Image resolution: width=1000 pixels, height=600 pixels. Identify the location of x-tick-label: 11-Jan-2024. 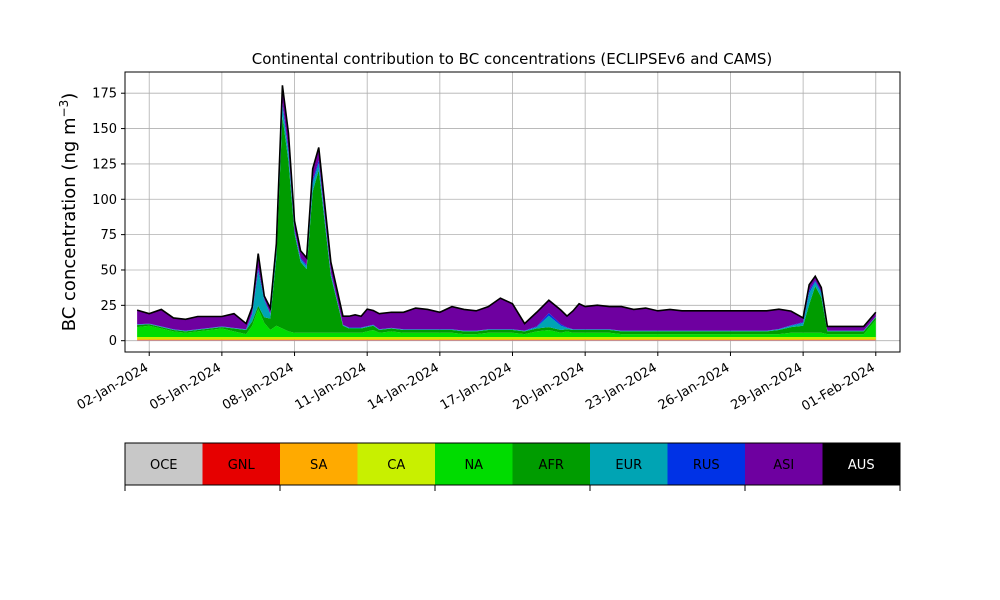
(331, 386).